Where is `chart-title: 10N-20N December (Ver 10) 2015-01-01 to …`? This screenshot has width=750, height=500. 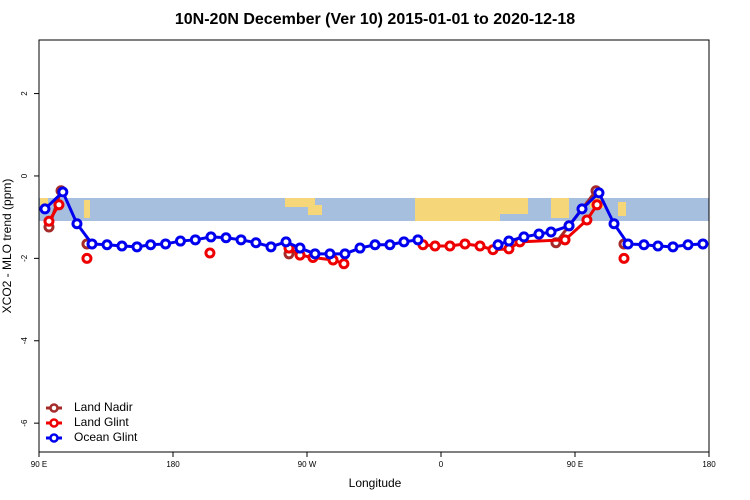 chart-title: 10N-20N December (Ver 10) 2015-01-01 to … is located at coordinates (375, 19).